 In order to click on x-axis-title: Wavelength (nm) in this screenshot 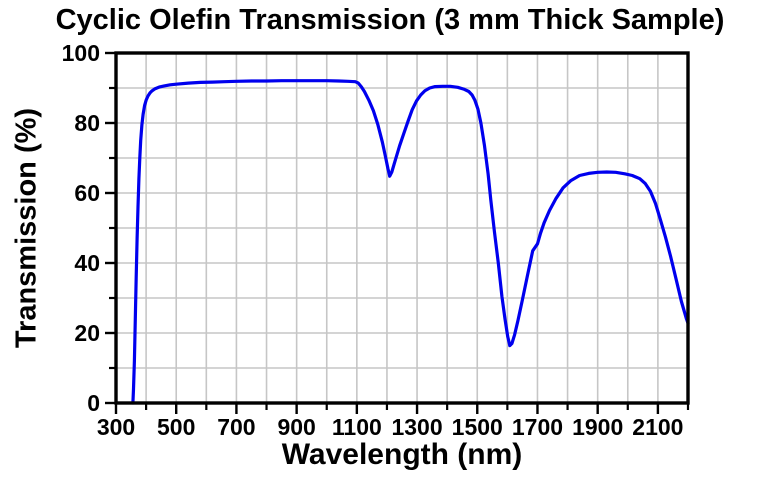, I will do `click(402, 454)`.